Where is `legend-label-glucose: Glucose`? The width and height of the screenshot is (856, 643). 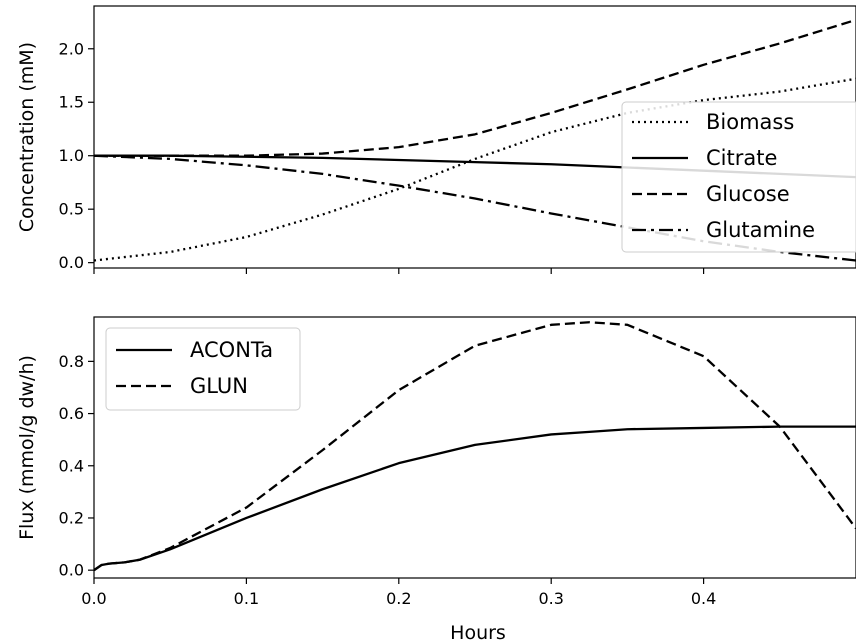 legend-label-glucose: Glucose is located at coordinates (748, 194).